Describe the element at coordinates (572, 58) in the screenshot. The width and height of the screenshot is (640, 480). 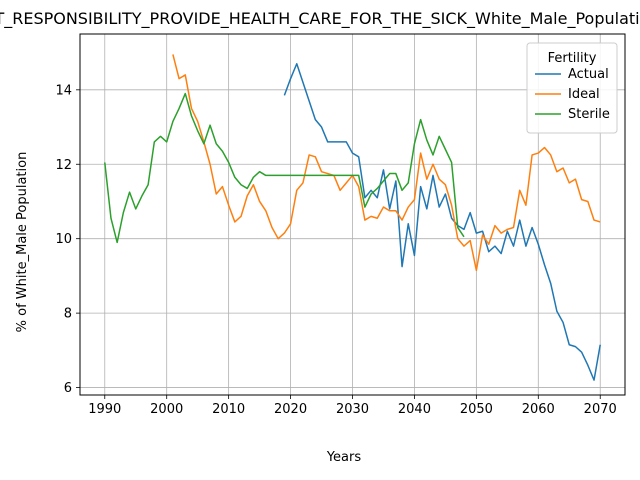
I see `legend-title: Fertility` at that location.